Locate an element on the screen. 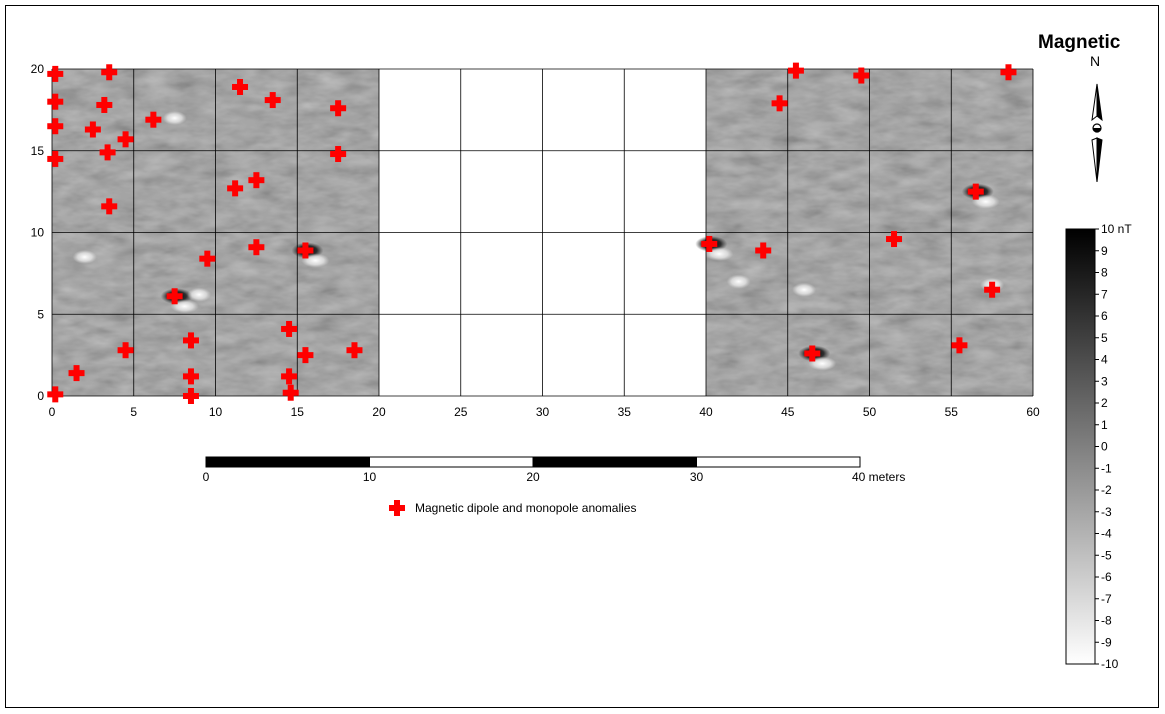 This screenshot has height=714, width=1165. colorbar-tick-label: -2 is located at coordinates (1106, 490).